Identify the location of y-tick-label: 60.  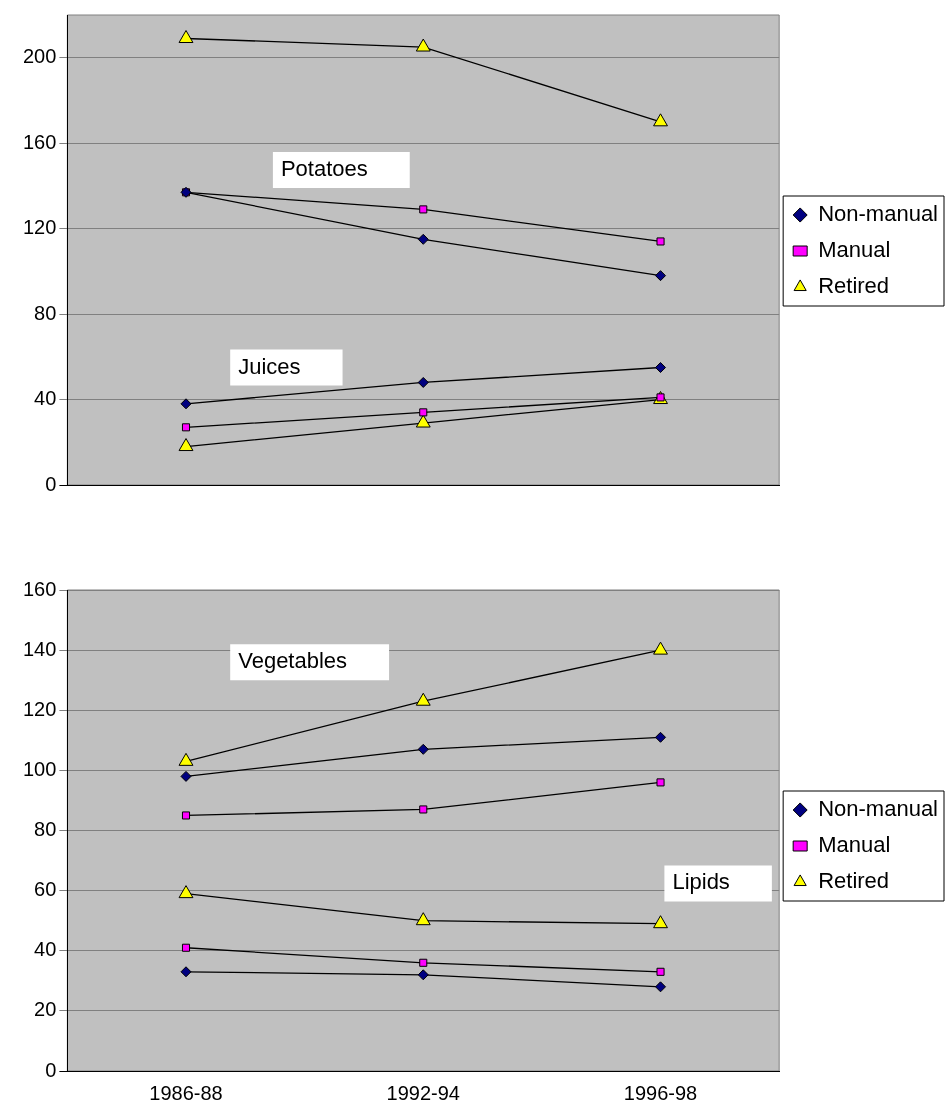
(45, 889).